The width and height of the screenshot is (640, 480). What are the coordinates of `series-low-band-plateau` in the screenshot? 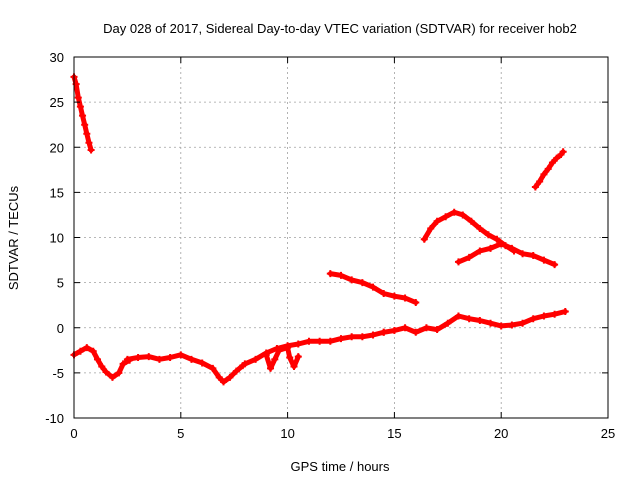 It's located at (185, 368).